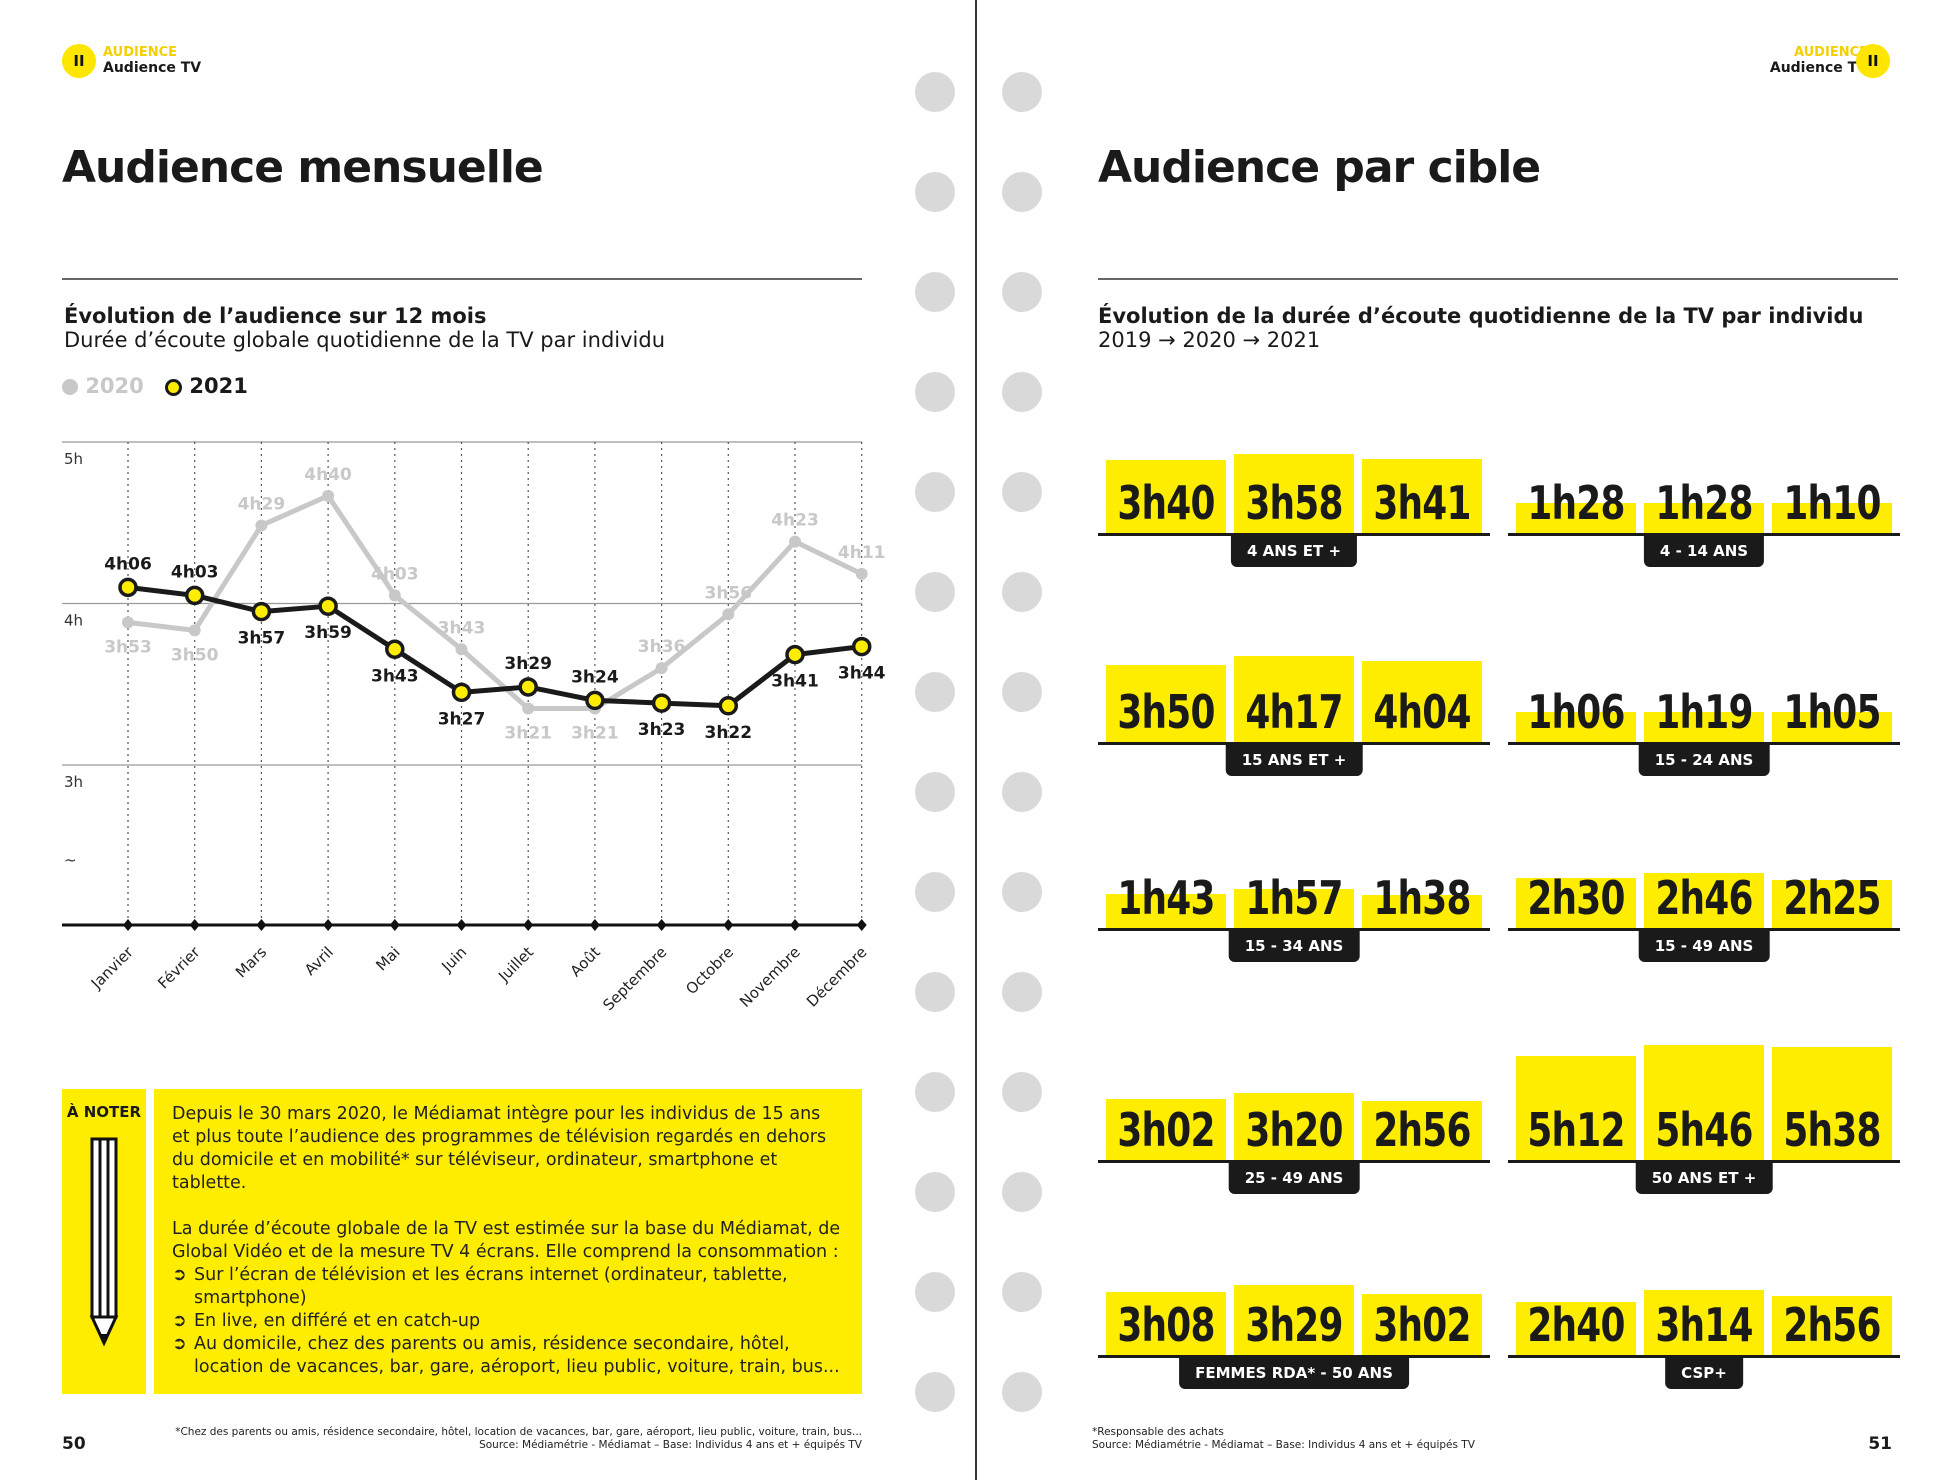 The width and height of the screenshot is (1948, 1480). What do you see at coordinates (729, 733) in the screenshot?
I see `data-label-2021: 3h22` at bounding box center [729, 733].